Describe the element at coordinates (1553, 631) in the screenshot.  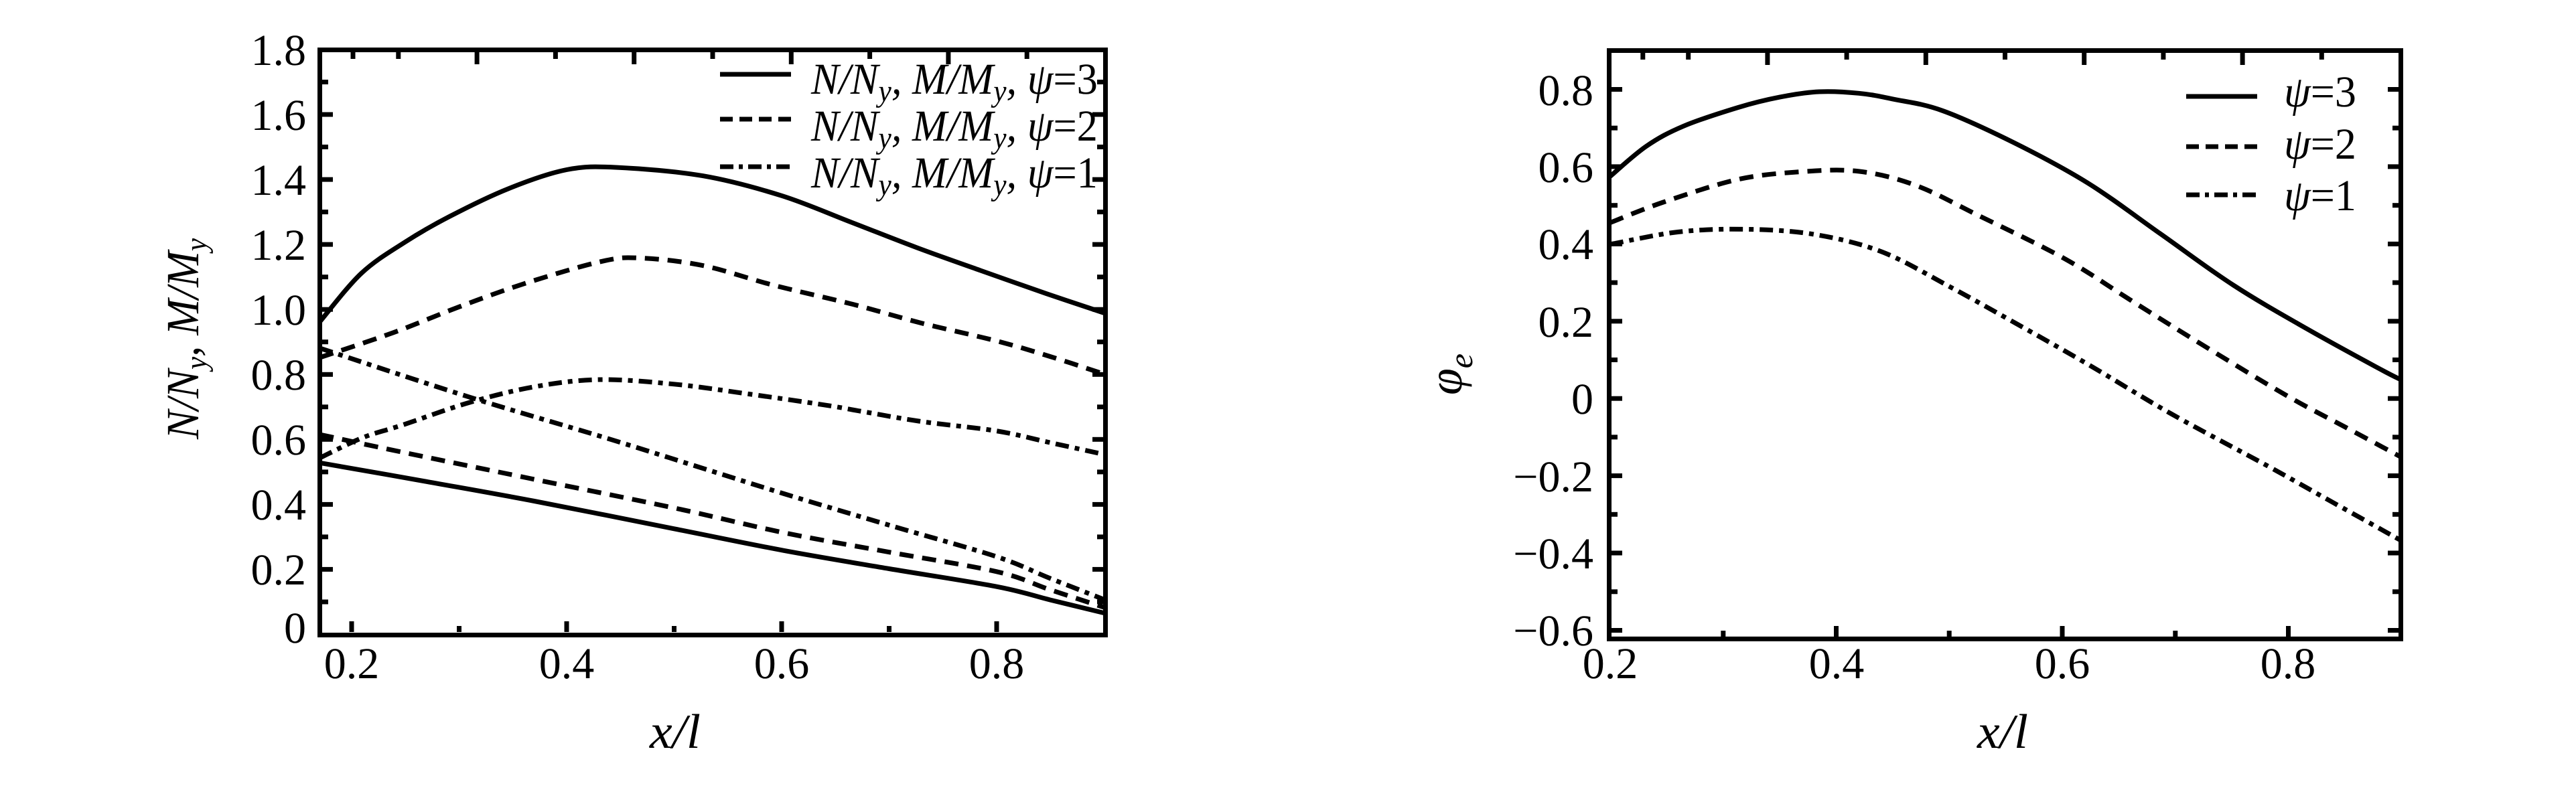
I see `svg-text: −0.6` at that location.